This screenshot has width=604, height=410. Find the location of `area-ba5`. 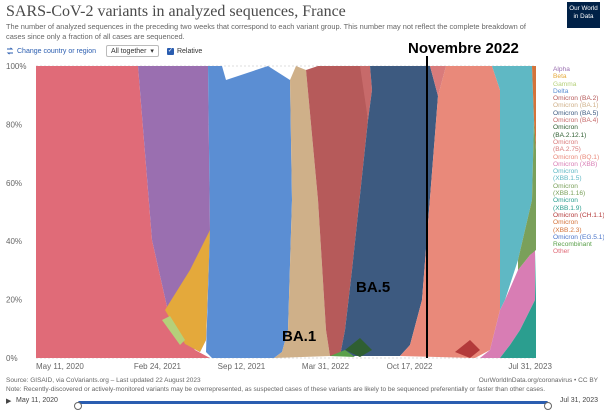

area-ba5 is located at coordinates (389, 211).